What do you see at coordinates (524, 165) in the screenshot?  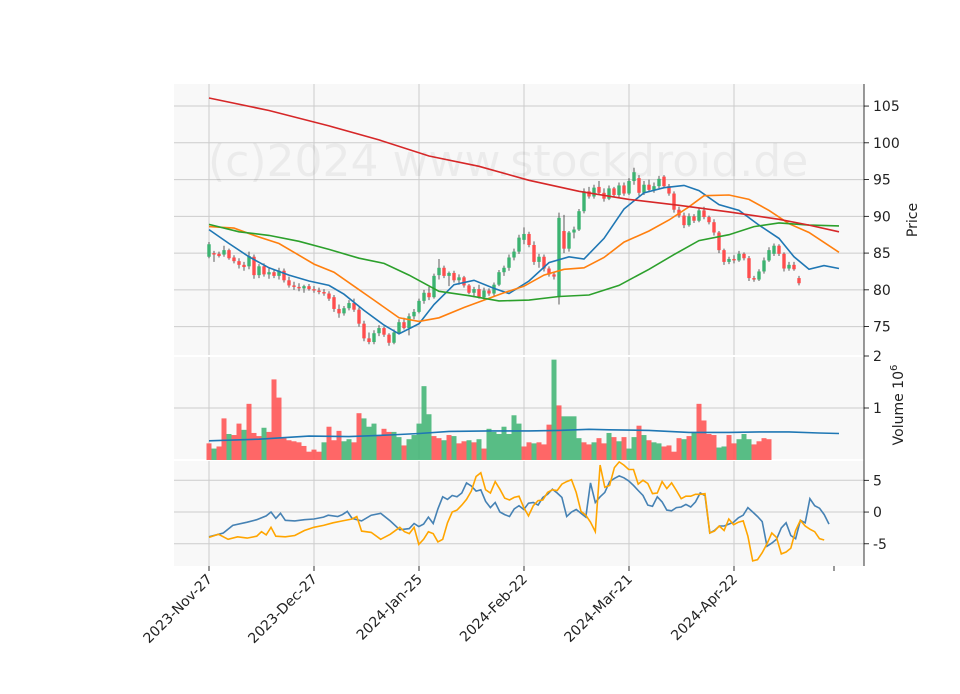 I see `price-series-line` at bounding box center [524, 165].